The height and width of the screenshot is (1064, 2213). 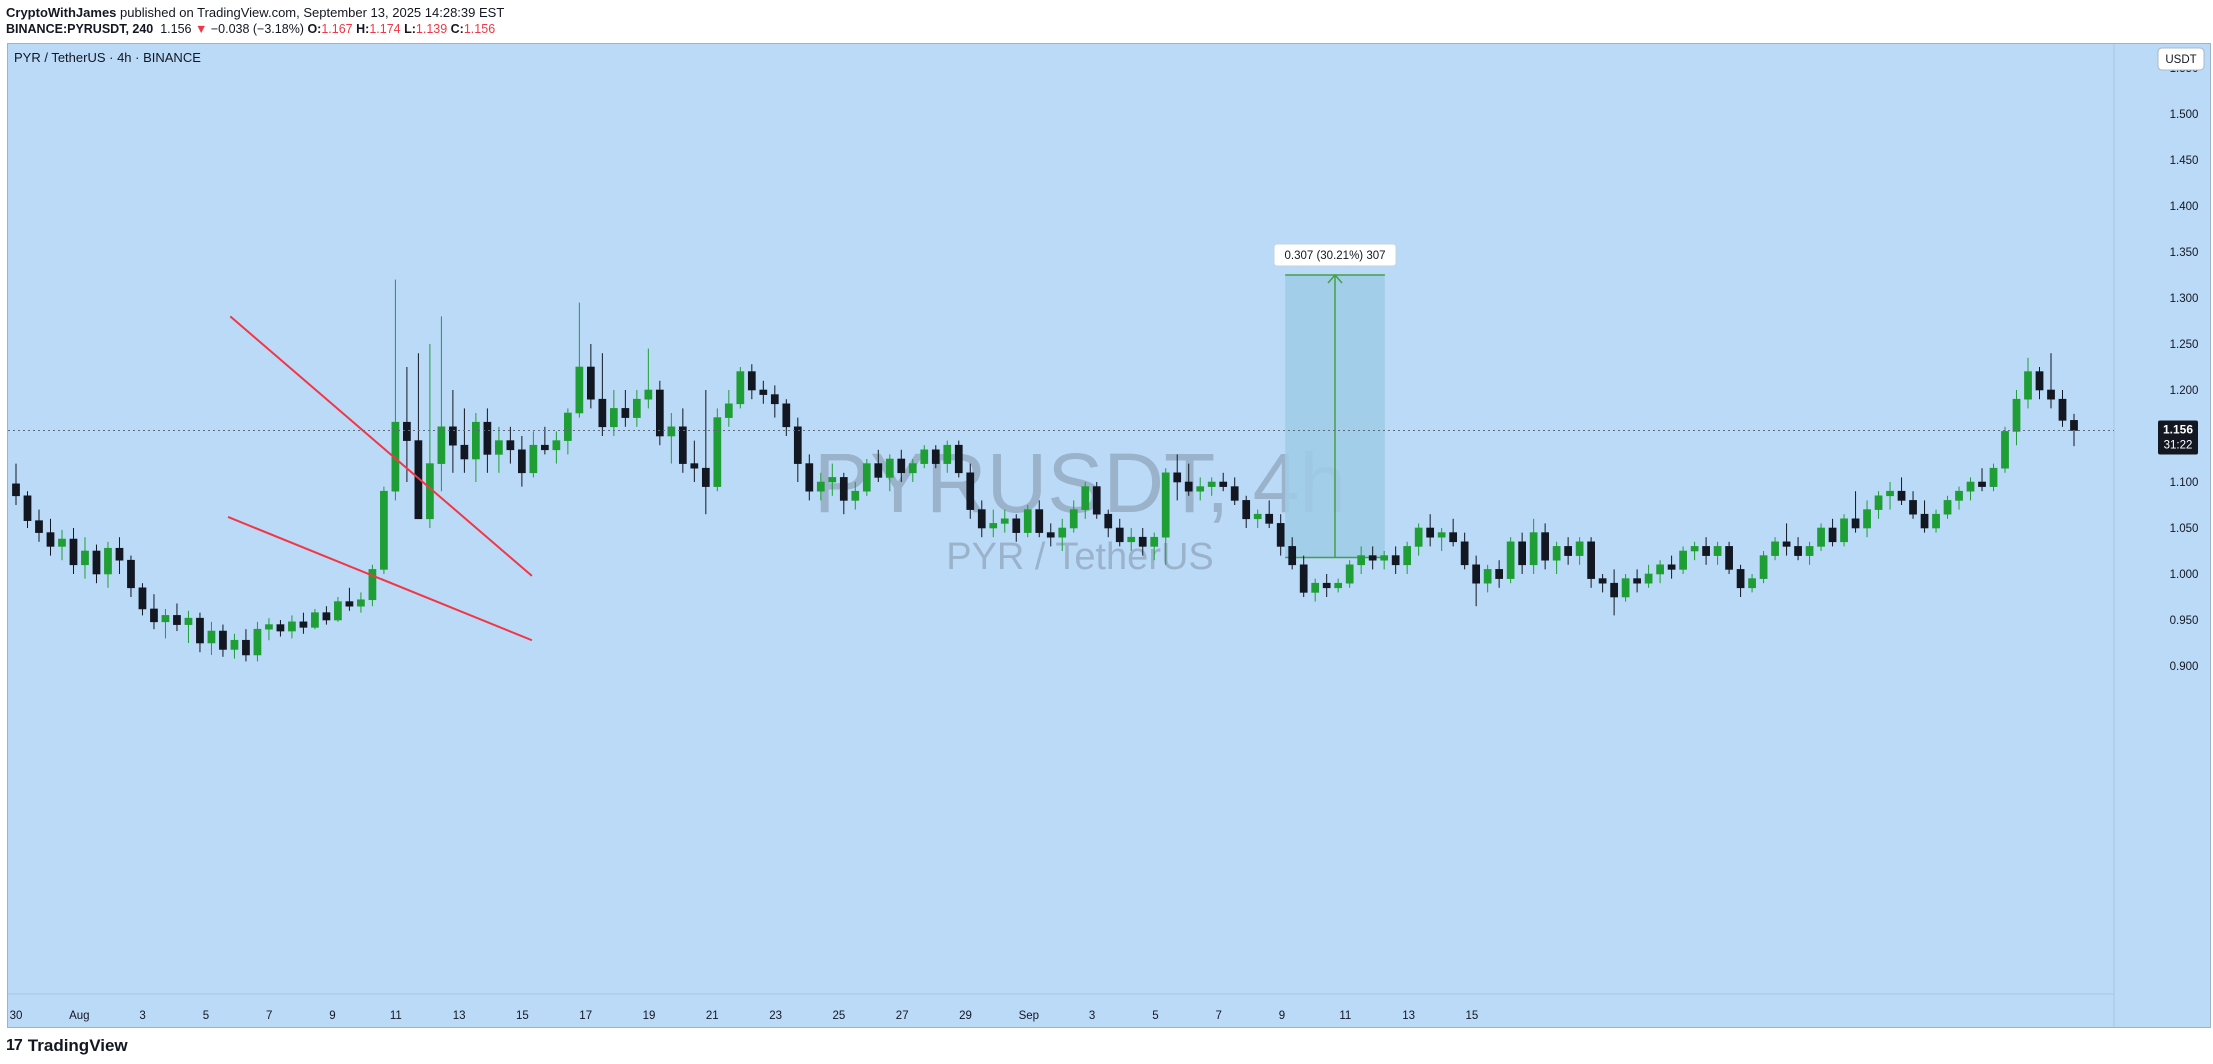 I want to click on currency-badge: USDT, so click(x=2181, y=59).